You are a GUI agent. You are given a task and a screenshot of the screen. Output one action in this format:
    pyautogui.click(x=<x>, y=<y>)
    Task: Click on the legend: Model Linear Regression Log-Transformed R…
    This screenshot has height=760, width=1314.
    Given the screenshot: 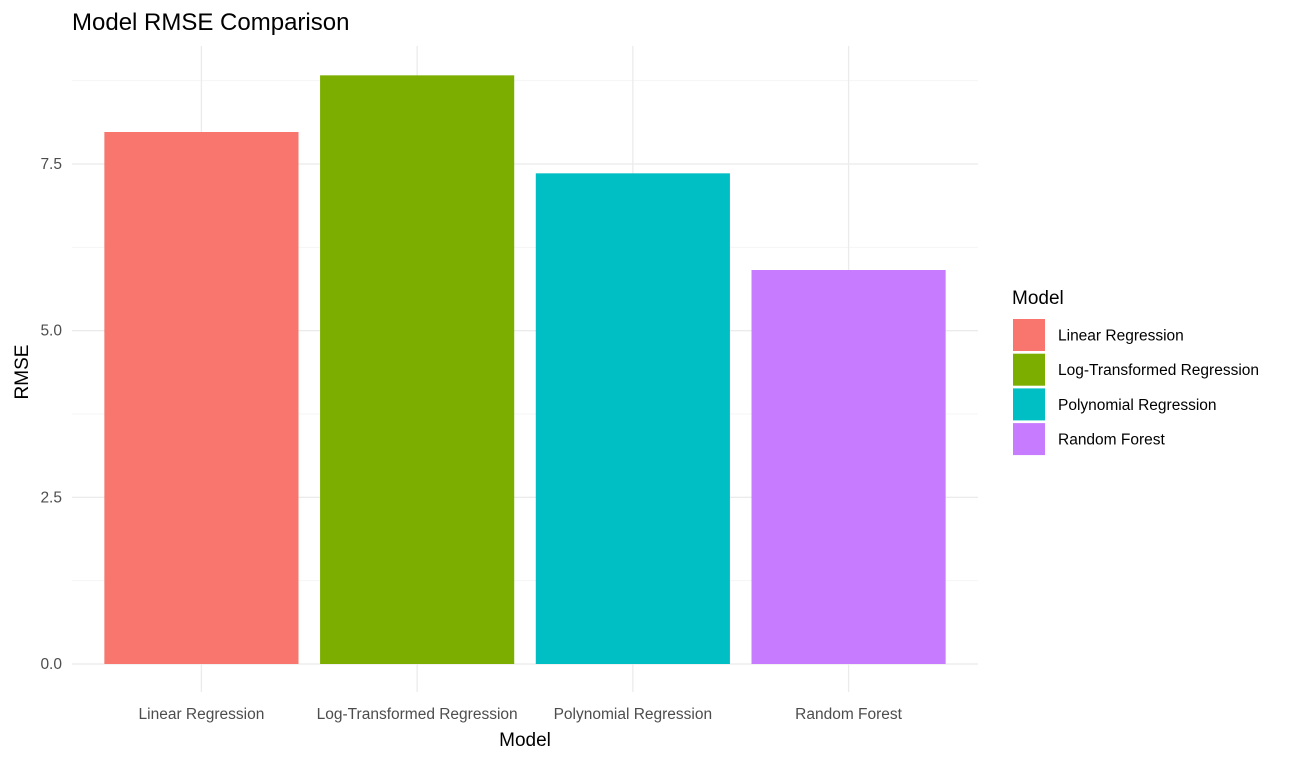 What is the action you would take?
    pyautogui.click(x=1135, y=372)
    